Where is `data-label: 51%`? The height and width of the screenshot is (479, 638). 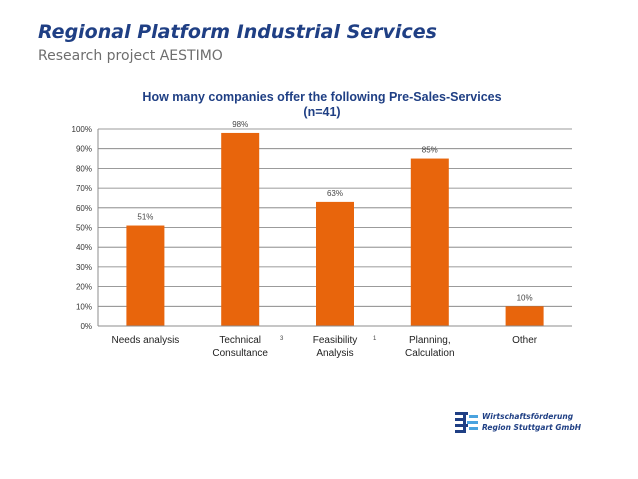
data-label: 51% is located at coordinates (145, 217).